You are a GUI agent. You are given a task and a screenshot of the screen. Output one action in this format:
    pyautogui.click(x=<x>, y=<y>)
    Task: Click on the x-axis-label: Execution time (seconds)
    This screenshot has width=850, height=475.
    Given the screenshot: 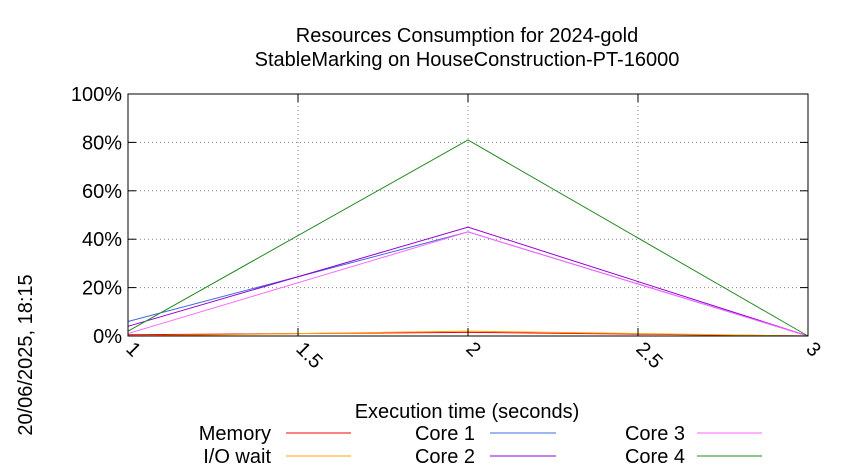 What is the action you would take?
    pyautogui.click(x=467, y=412)
    